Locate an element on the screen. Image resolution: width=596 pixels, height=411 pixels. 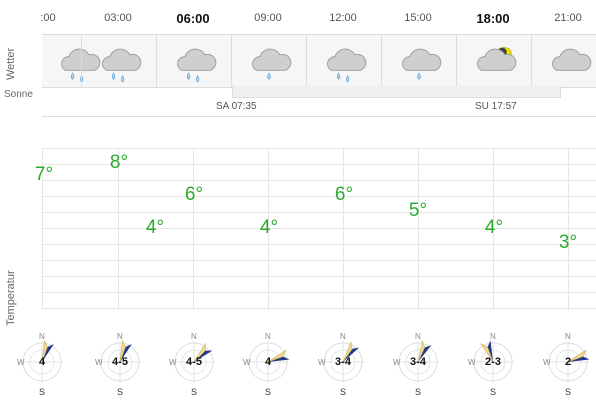
wind-rose: N S W 2 is located at coordinates (567, 365).